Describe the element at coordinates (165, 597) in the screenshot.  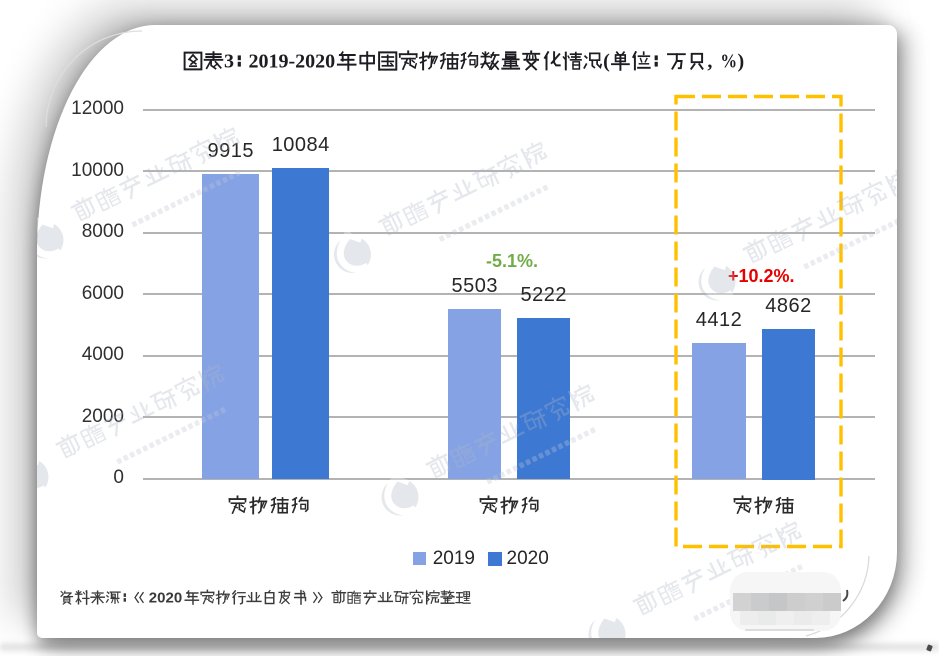
I see `svg-text: 2020` at that location.